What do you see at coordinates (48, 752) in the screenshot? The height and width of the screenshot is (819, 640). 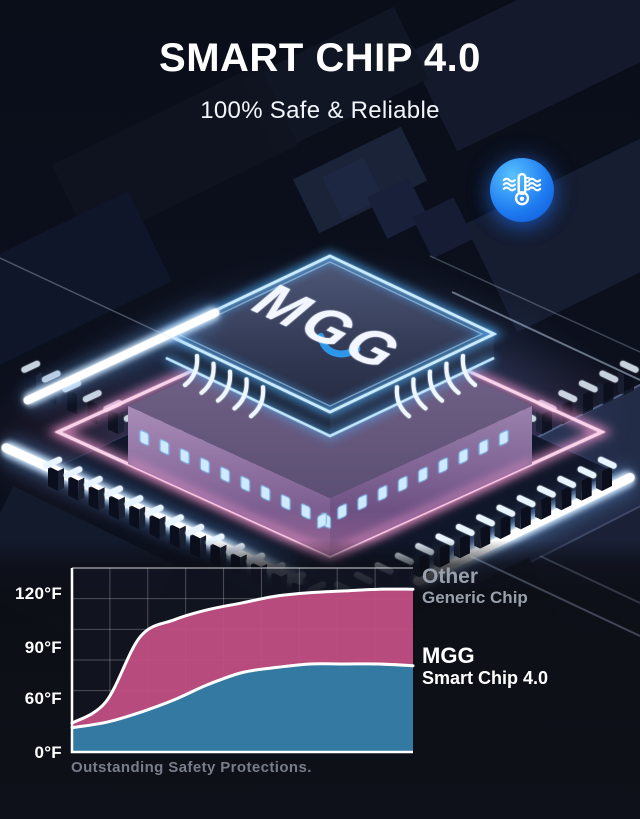 I see `ytick-0: 0°F` at bounding box center [48, 752].